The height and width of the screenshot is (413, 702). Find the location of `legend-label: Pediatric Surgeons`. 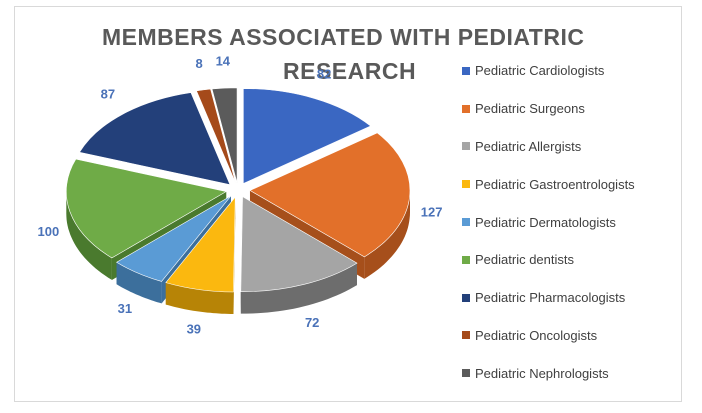

legend-label: Pediatric Surgeons is located at coordinates (530, 109).